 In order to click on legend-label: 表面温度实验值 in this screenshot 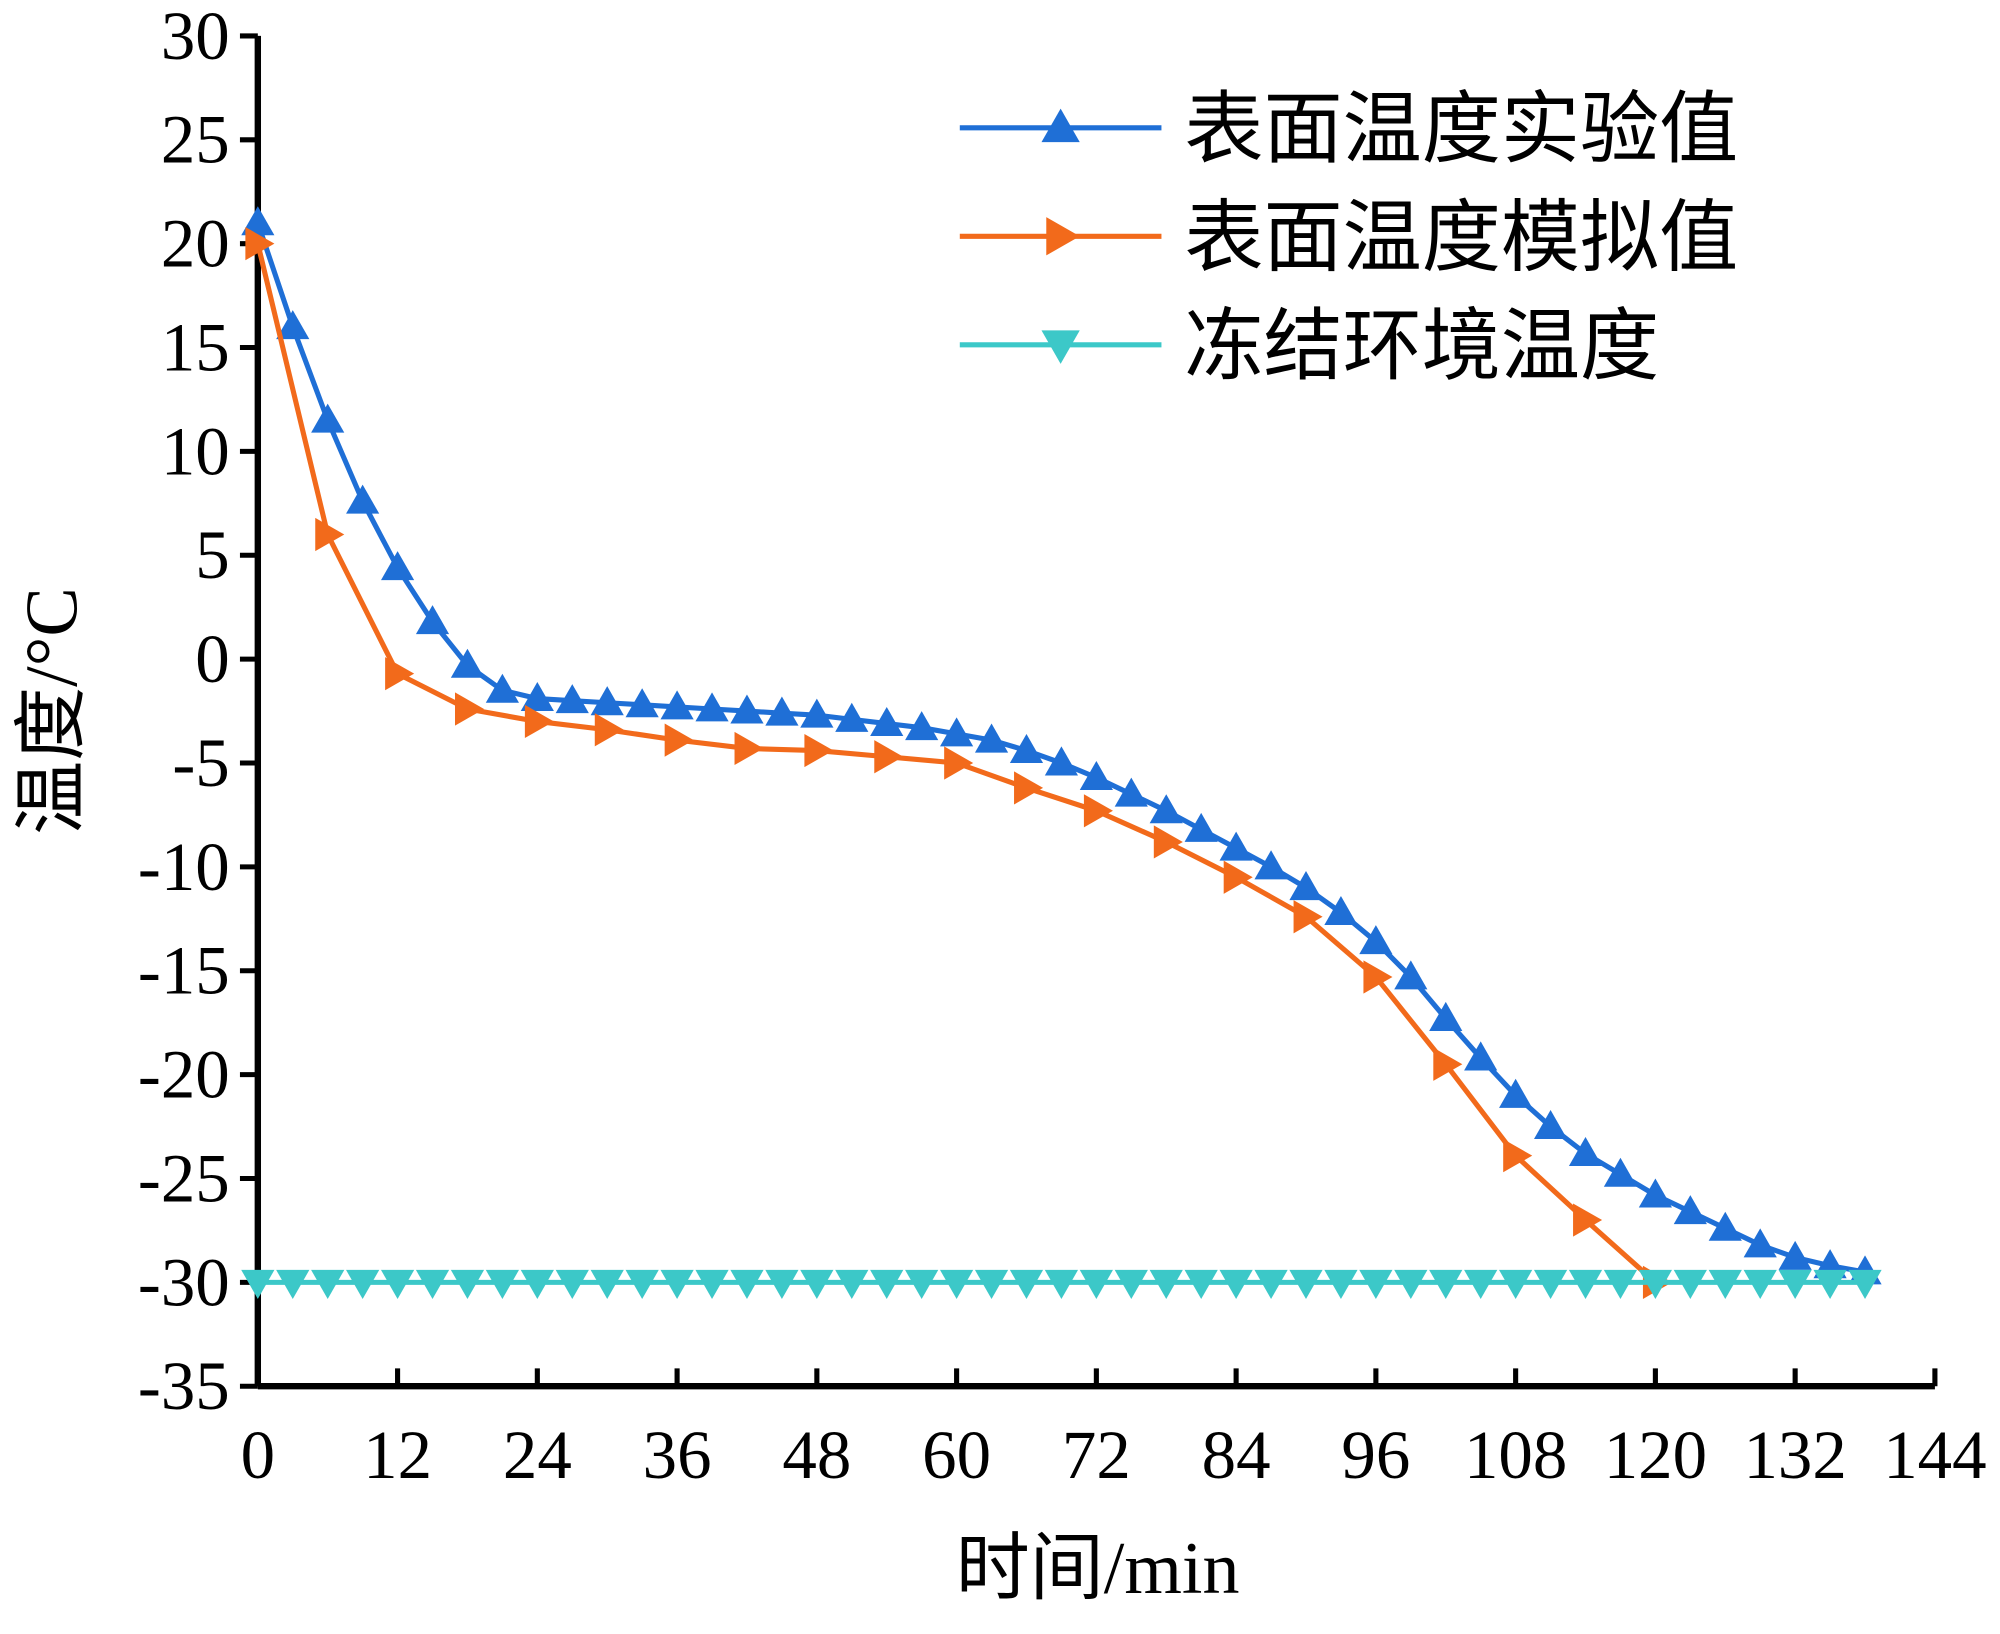, I will do `click(1461, 130)`.